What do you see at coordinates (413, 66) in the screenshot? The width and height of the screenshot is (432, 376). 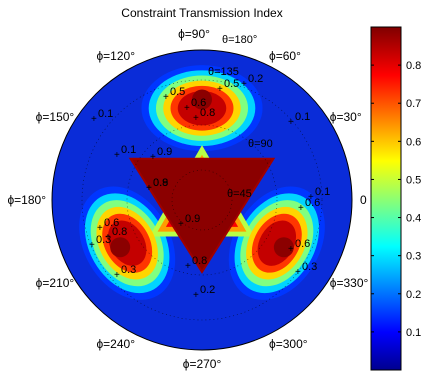 I see `colorbar-tick-label: 0.8` at bounding box center [413, 66].